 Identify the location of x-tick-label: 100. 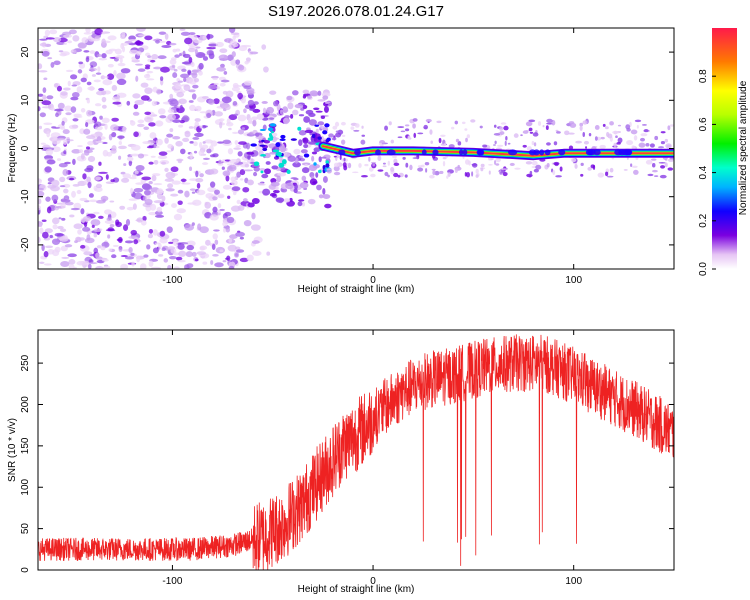
(573, 280).